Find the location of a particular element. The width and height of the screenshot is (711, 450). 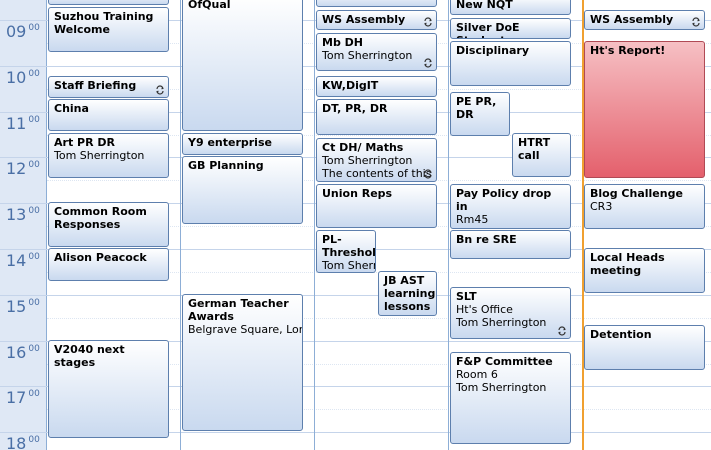

appointment: Blog Challenge CR3 is located at coordinates (644, 206).